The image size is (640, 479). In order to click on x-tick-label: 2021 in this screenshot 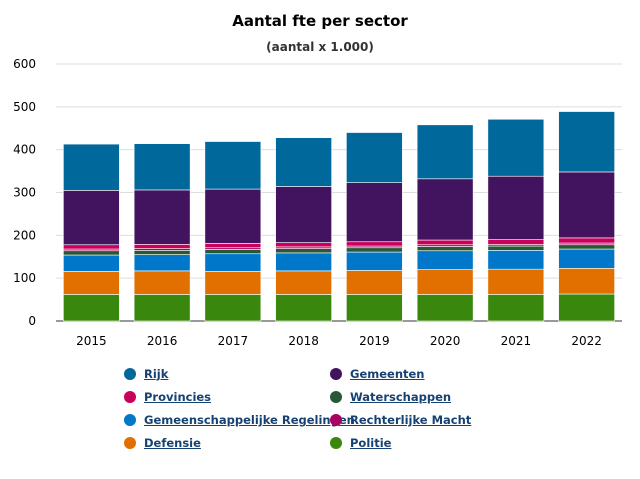, I will do `click(516, 341)`.